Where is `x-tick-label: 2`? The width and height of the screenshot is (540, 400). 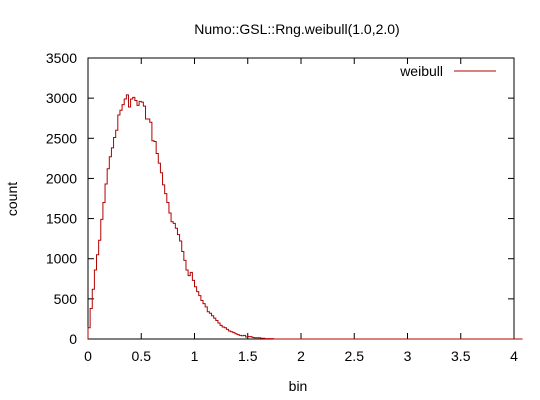
x-tick-label: 2 is located at coordinates (301, 356).